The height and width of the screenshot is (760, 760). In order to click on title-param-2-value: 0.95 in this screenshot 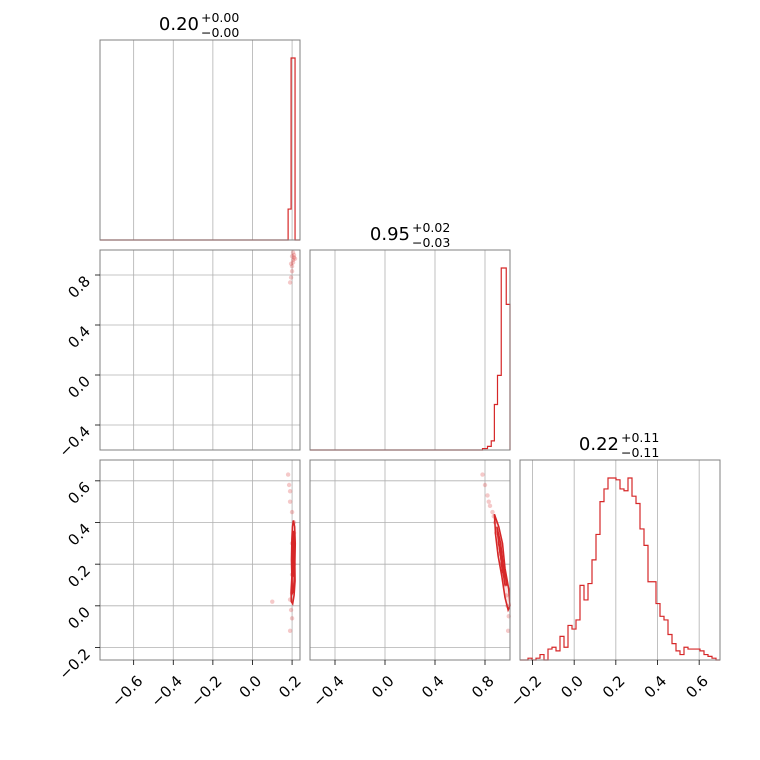, I will do `click(390, 234)`.